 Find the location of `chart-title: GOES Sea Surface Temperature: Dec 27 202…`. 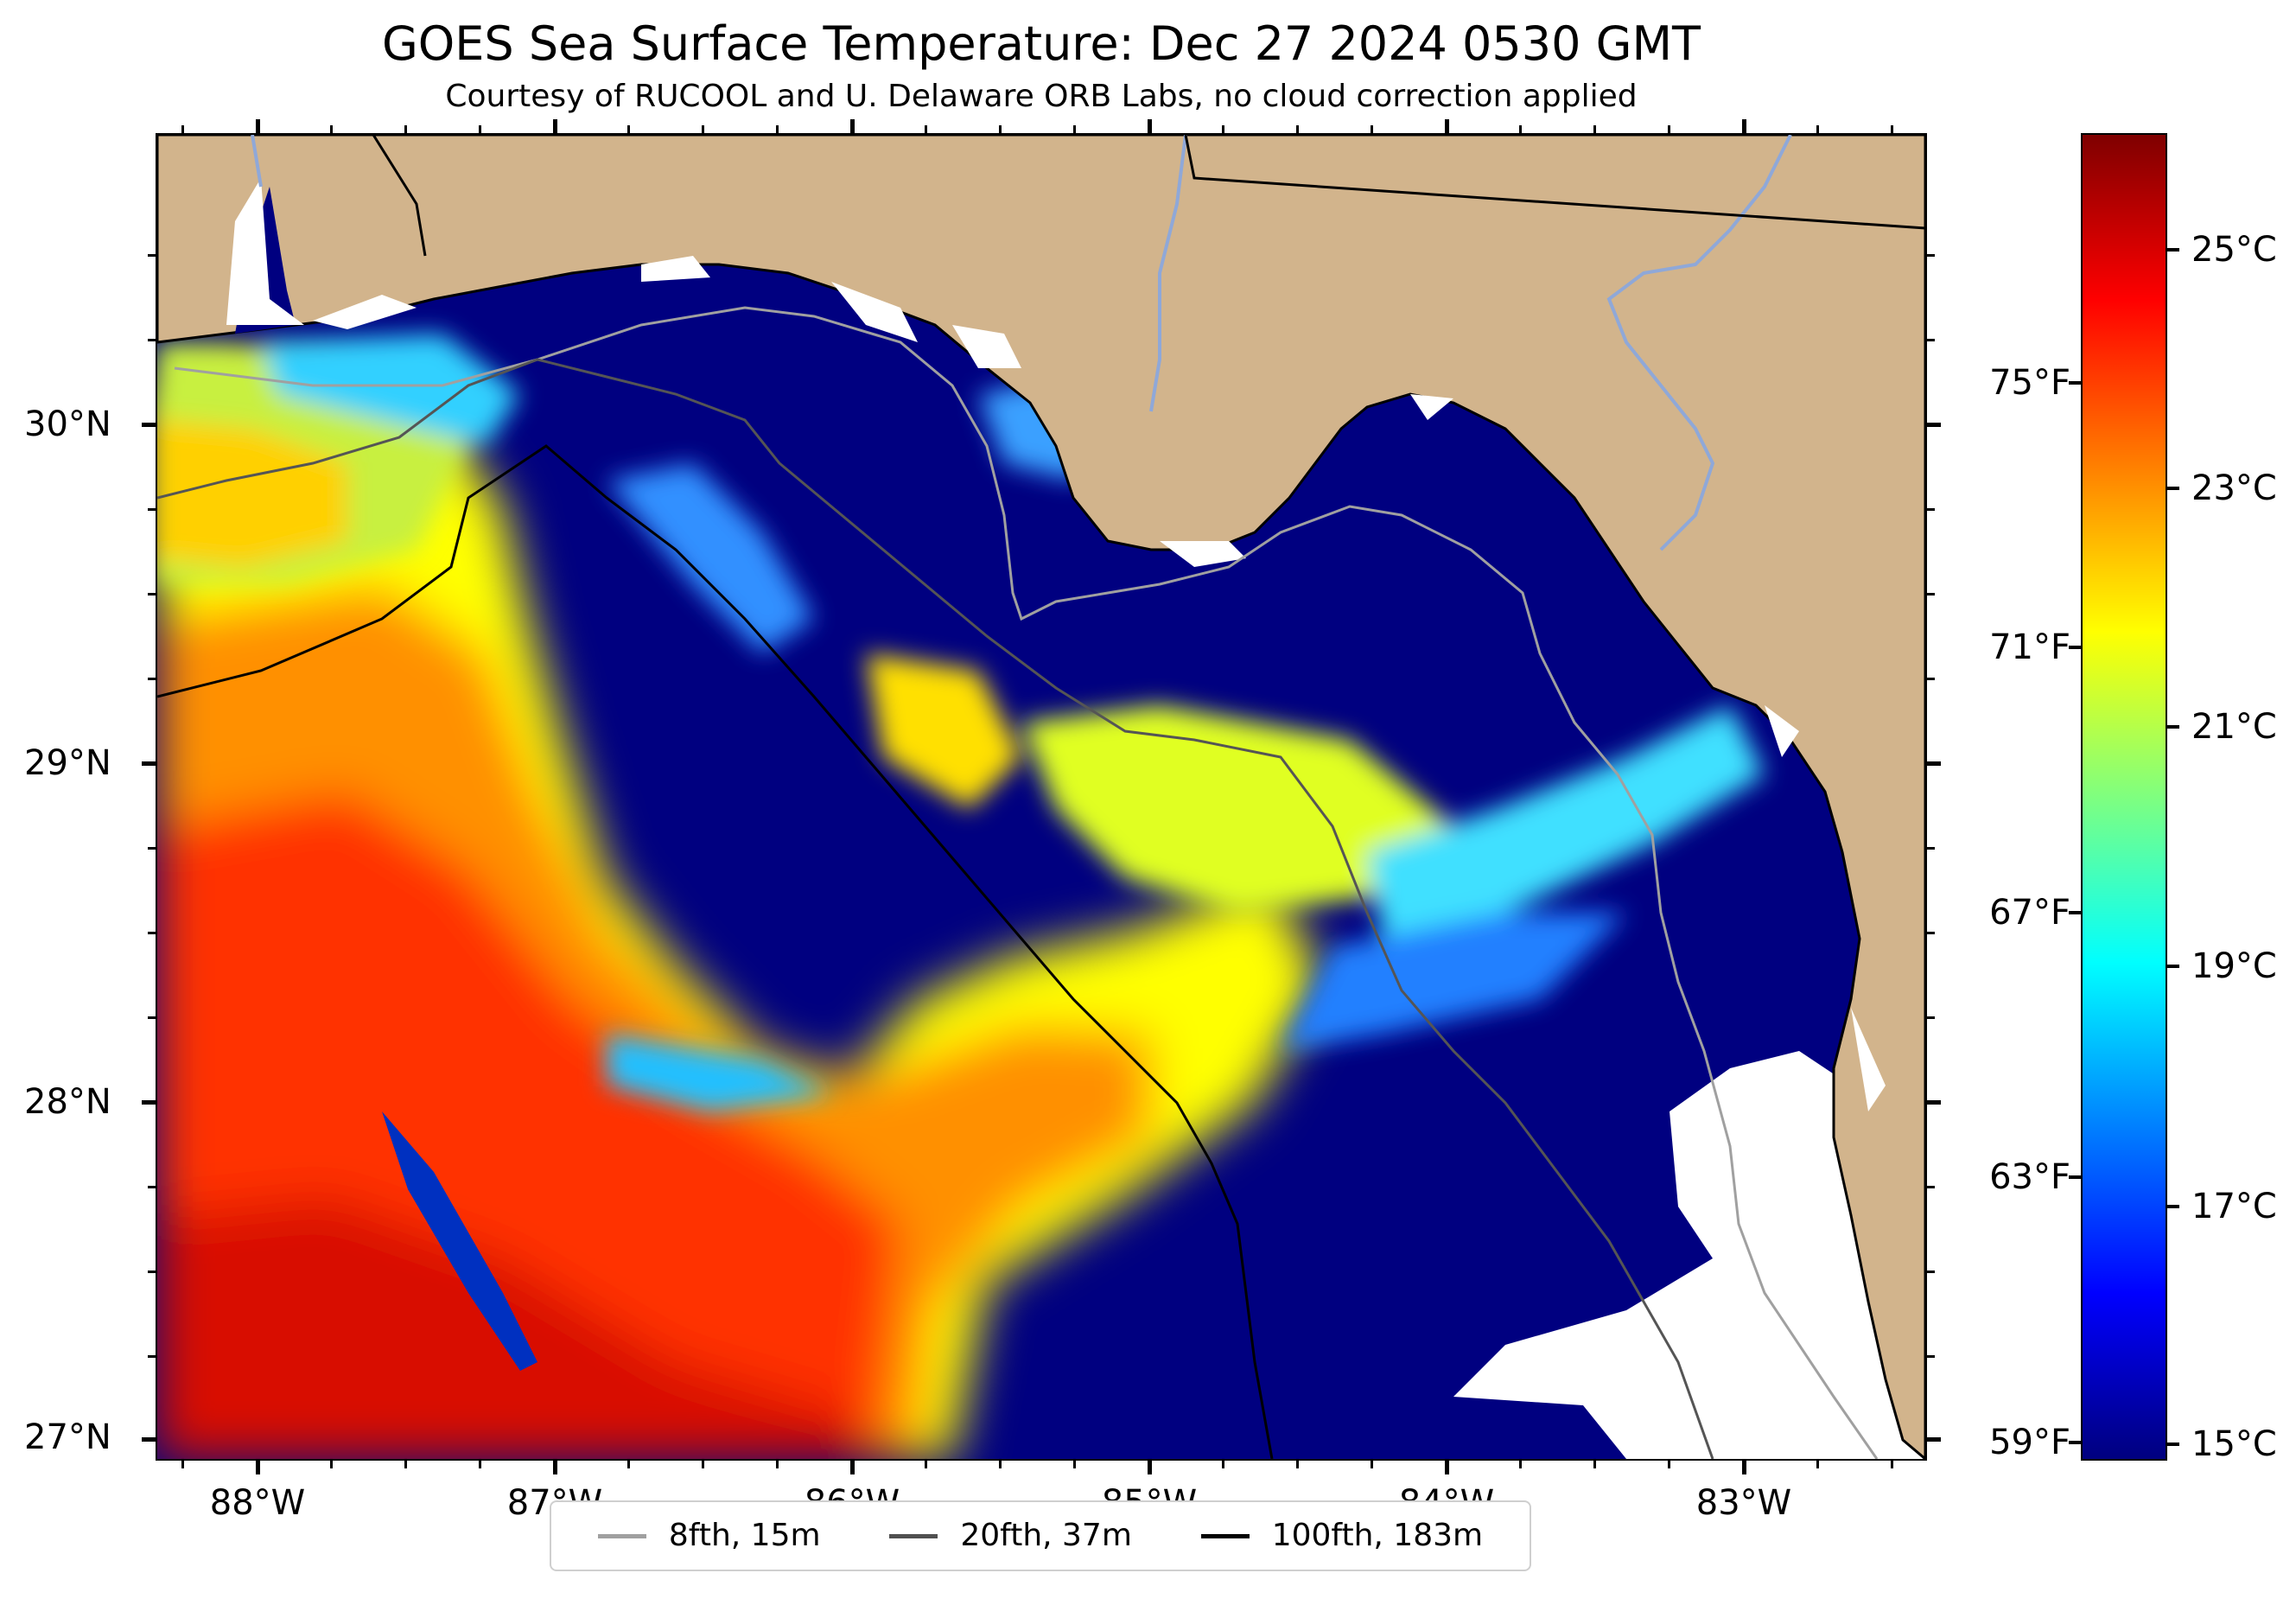

chart-title: GOES Sea Surface Temperature: Dec 27 202… is located at coordinates (1041, 44).